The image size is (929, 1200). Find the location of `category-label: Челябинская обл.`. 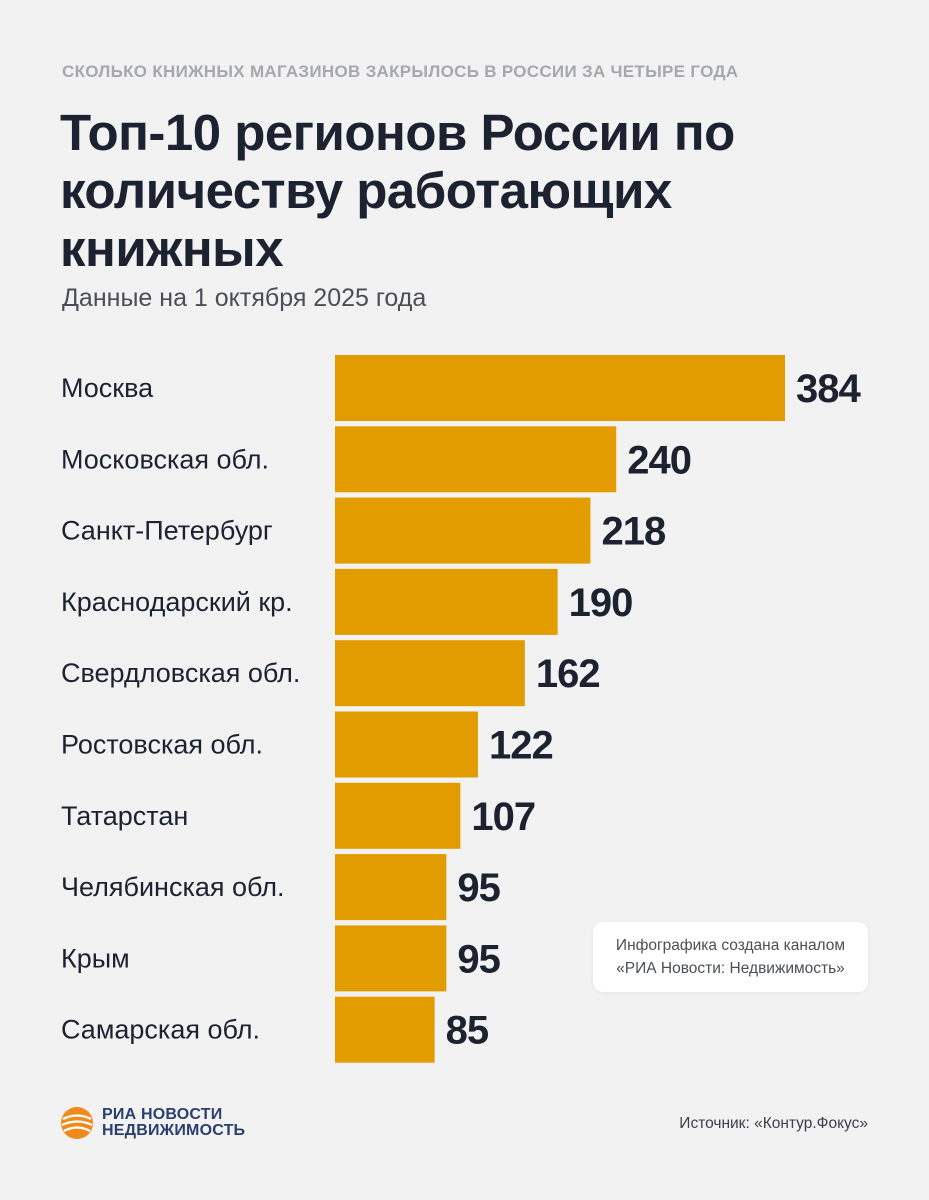

category-label: Челябинская обл. is located at coordinates (173, 887).